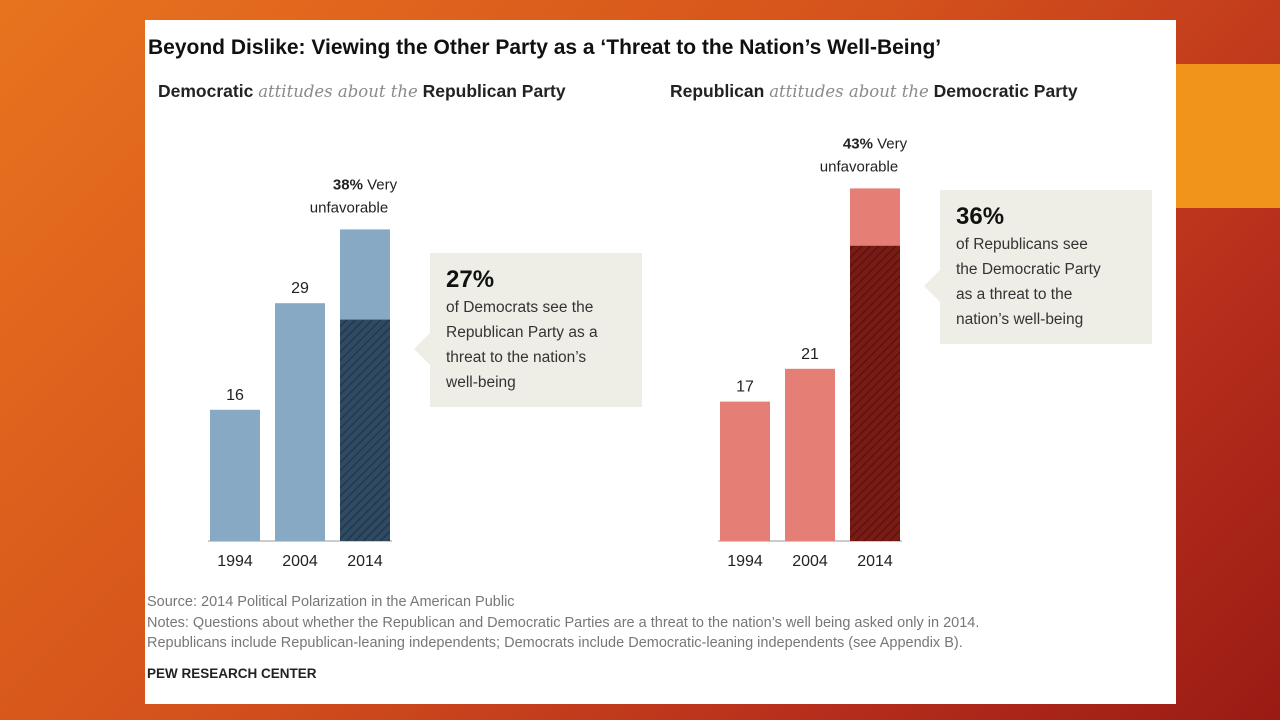 Image resolution: width=1280 pixels, height=720 pixels. I want to click on callout-line: nation’s well-being, so click(1020, 319).